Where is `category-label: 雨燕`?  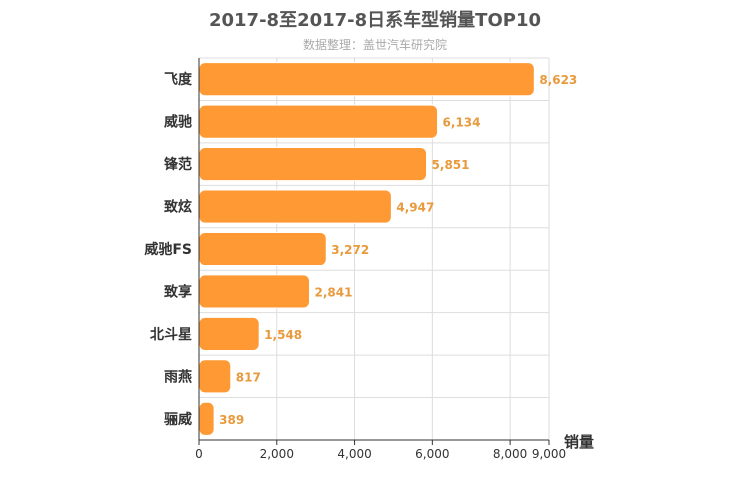 category-label: 雨燕 is located at coordinates (178, 376).